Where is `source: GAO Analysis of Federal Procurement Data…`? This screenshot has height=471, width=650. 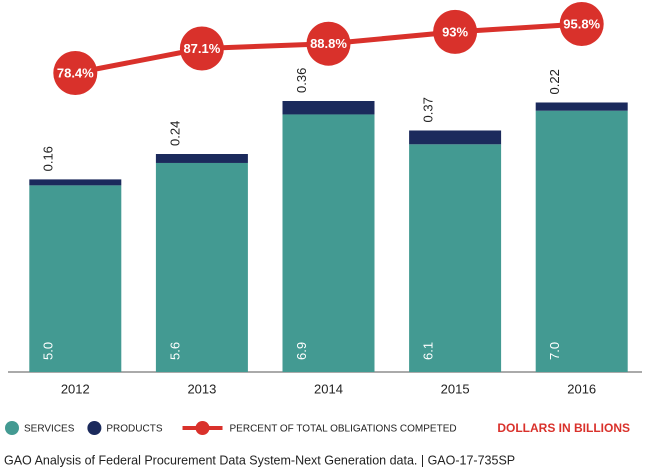
source: GAO Analysis of Federal Procurement Data… is located at coordinates (259, 460).